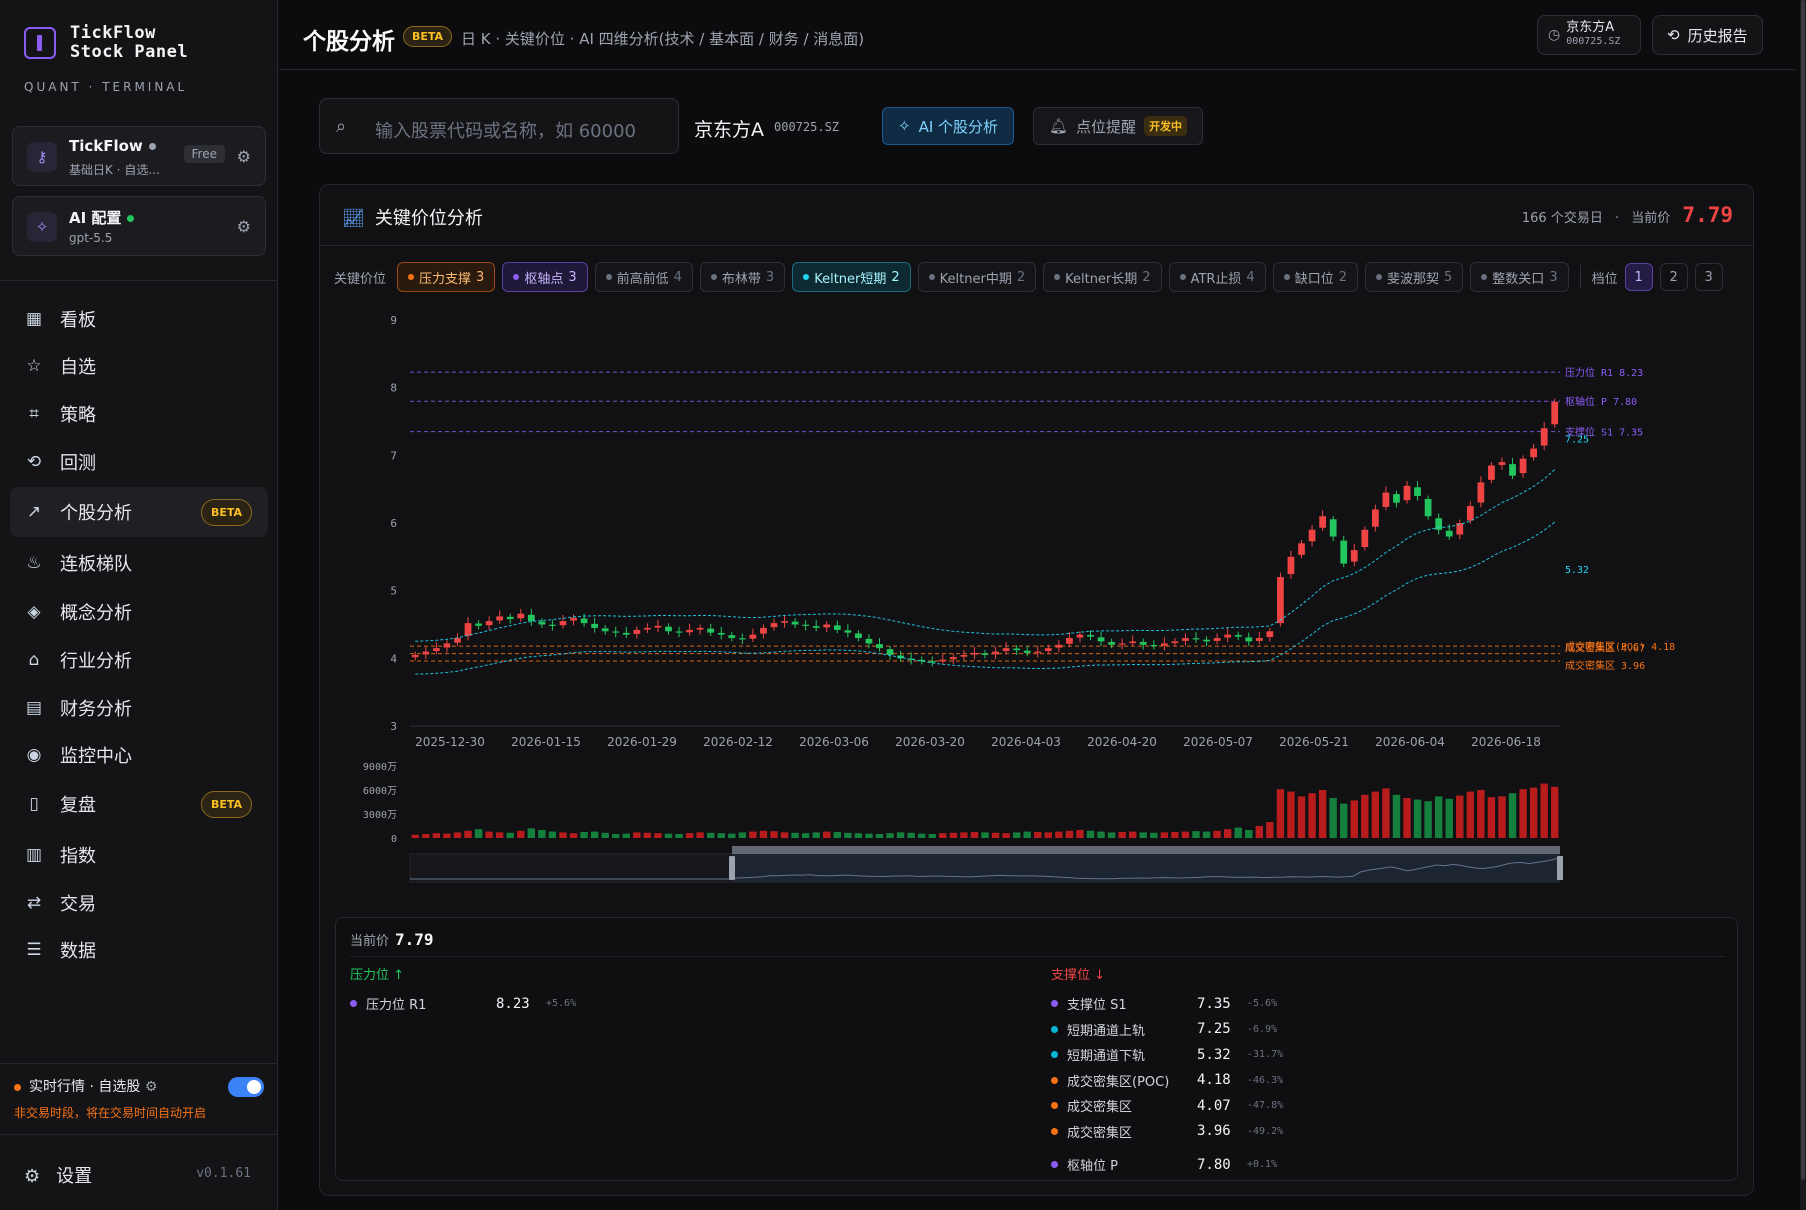 The image size is (1806, 1210). I want to click on y-tick-label: 5, so click(393, 591).